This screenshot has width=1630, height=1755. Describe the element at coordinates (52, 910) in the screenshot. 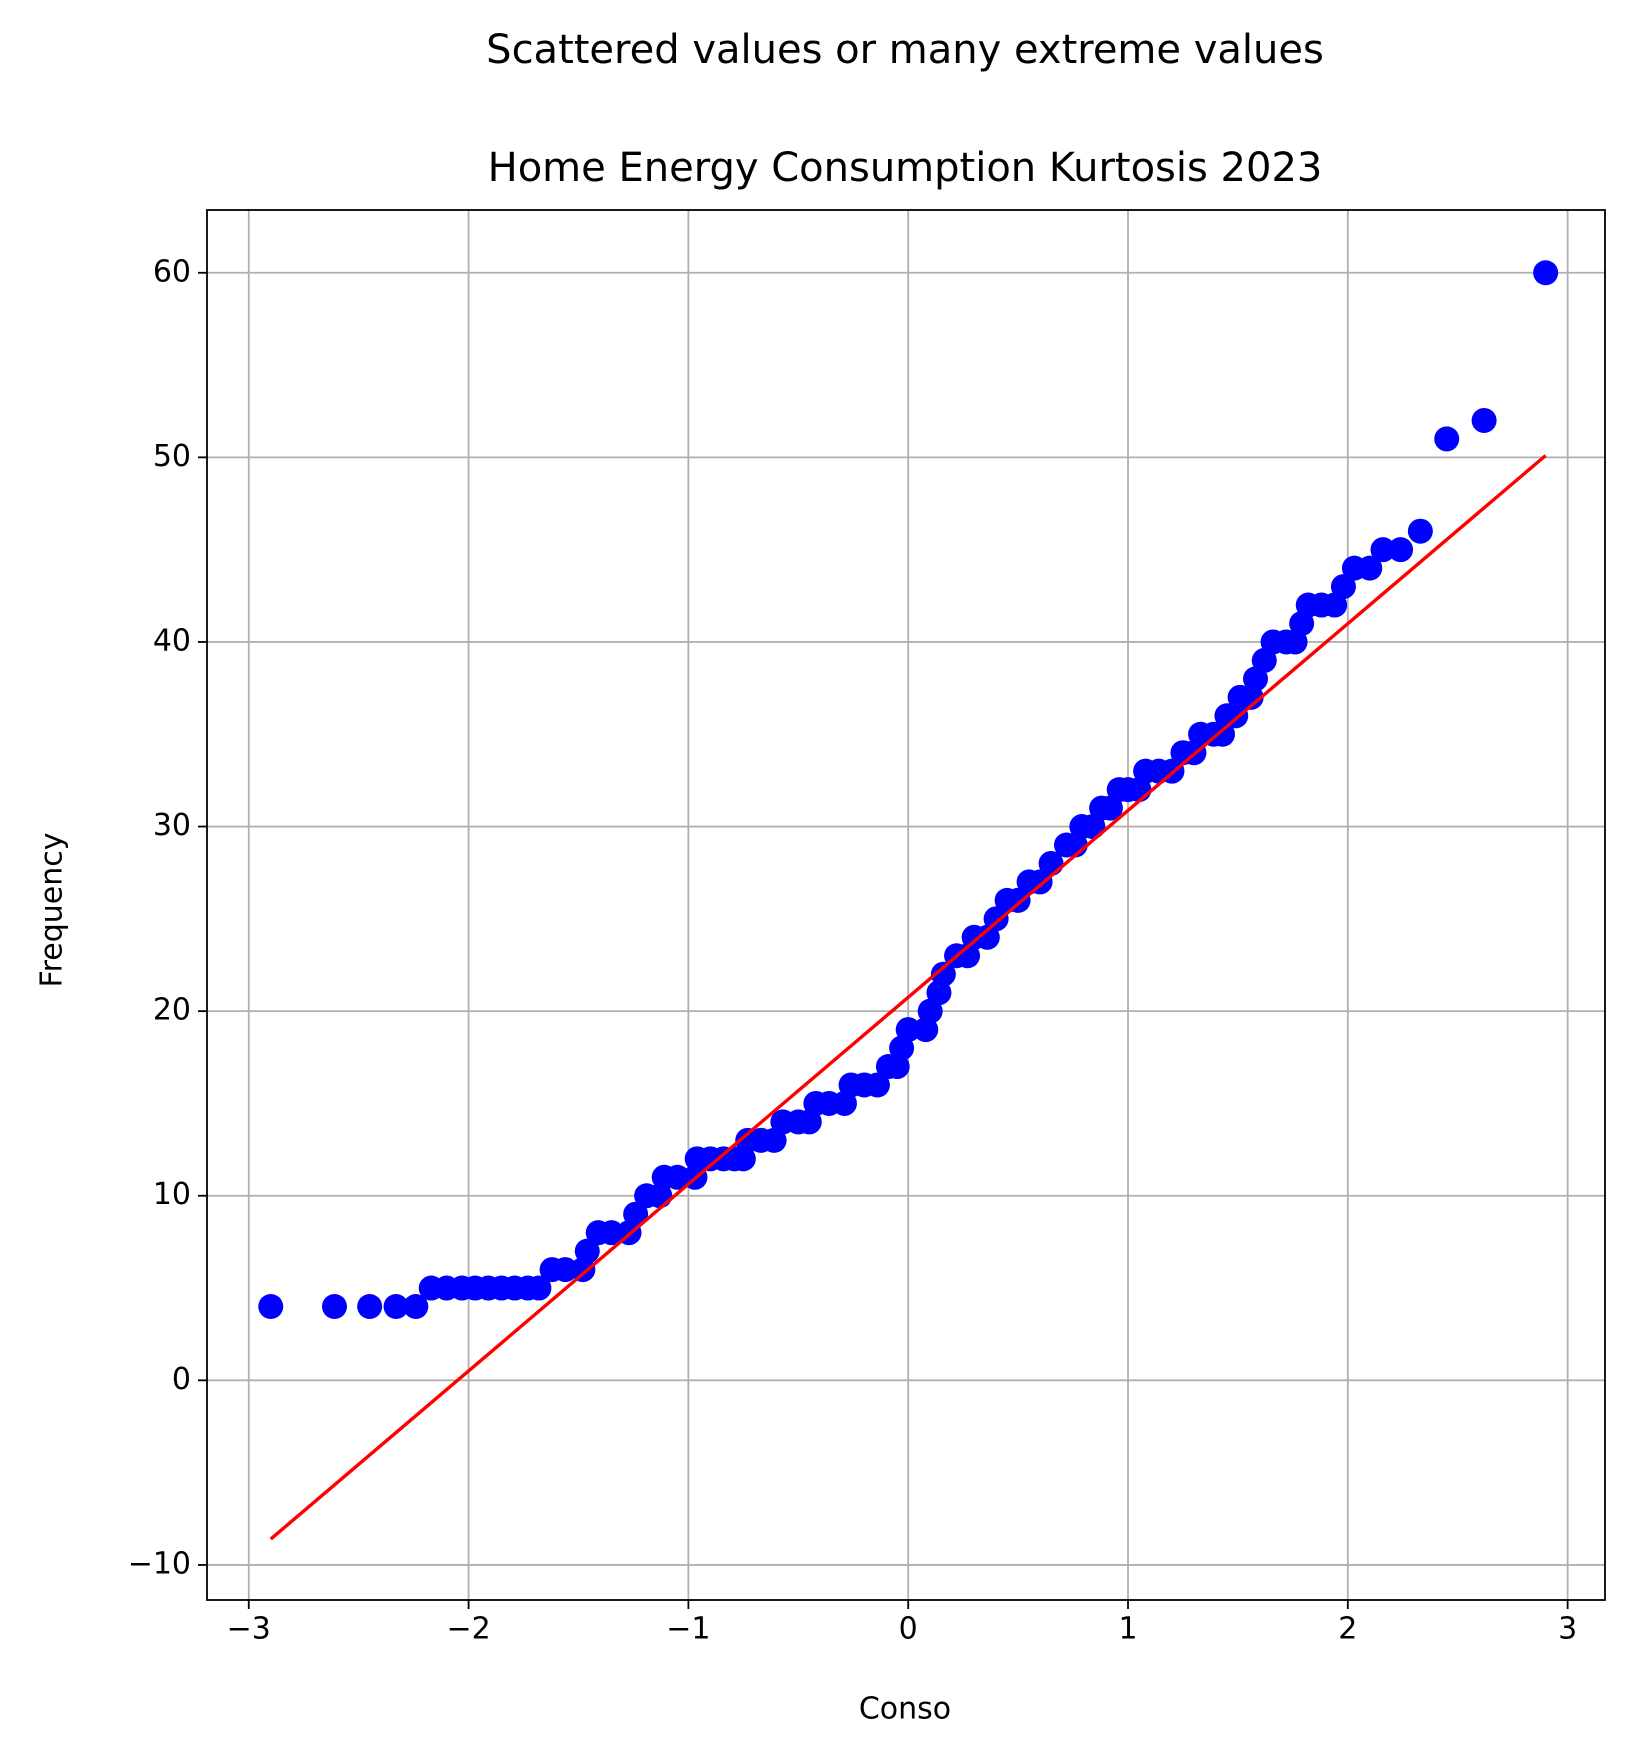

I see `y-axis-label: Frequency` at that location.